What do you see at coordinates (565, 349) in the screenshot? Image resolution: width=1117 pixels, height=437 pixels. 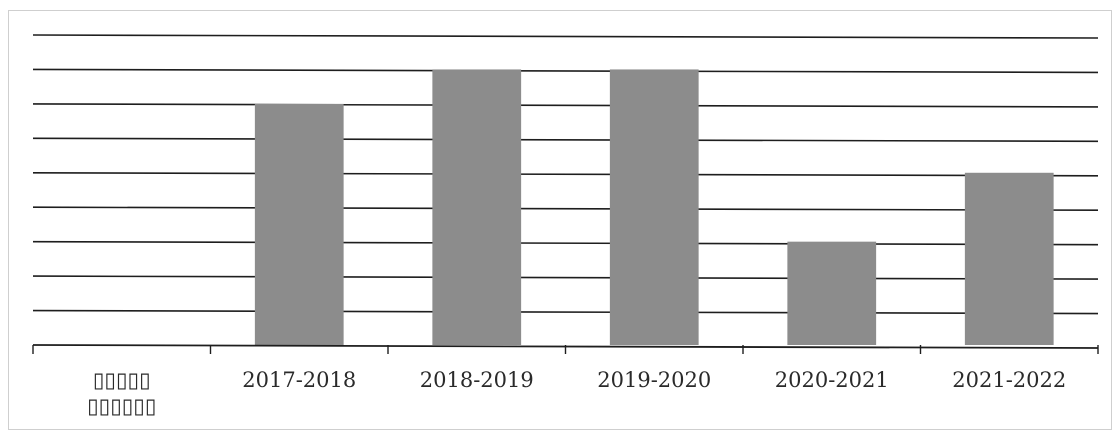 I see `x-axis` at bounding box center [565, 349].